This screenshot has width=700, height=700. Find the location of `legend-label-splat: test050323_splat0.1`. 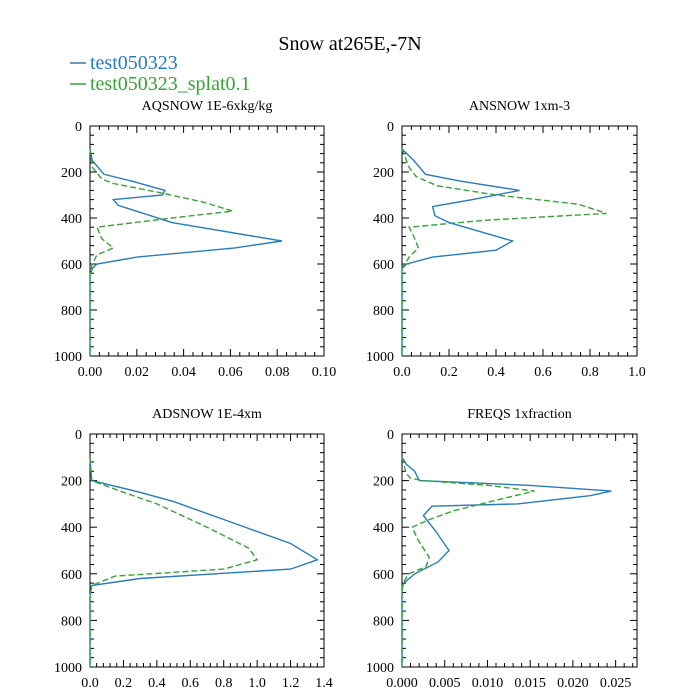

legend-label-splat: test050323_splat0.1 is located at coordinates (170, 84).